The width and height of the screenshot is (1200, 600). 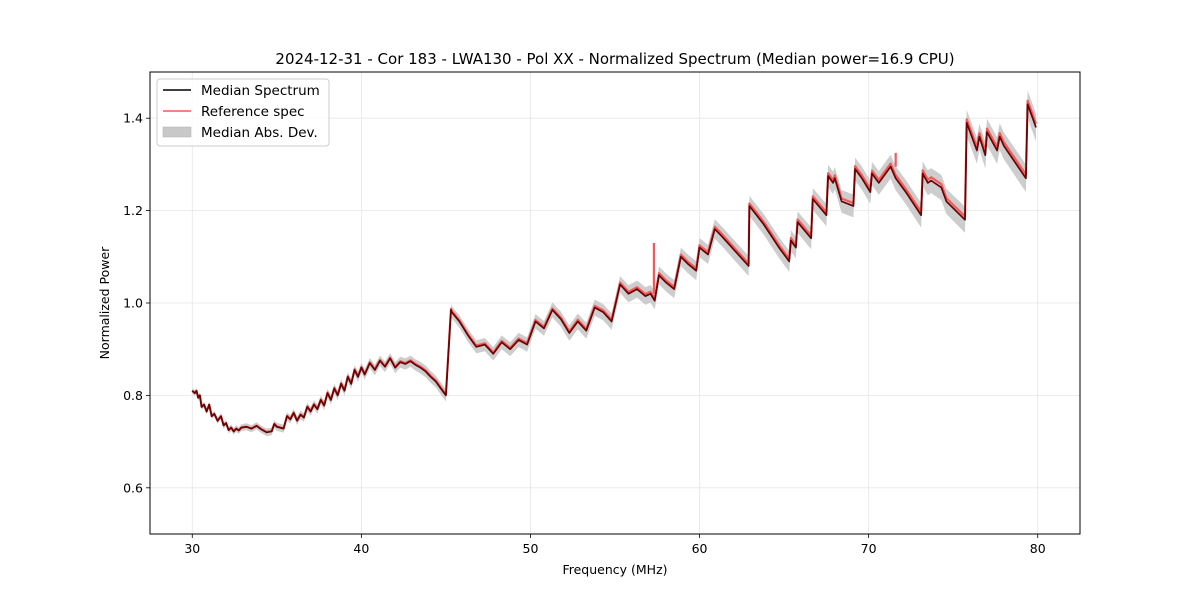 What do you see at coordinates (700, 548) in the screenshot?
I see `x-tick-label: 60` at bounding box center [700, 548].